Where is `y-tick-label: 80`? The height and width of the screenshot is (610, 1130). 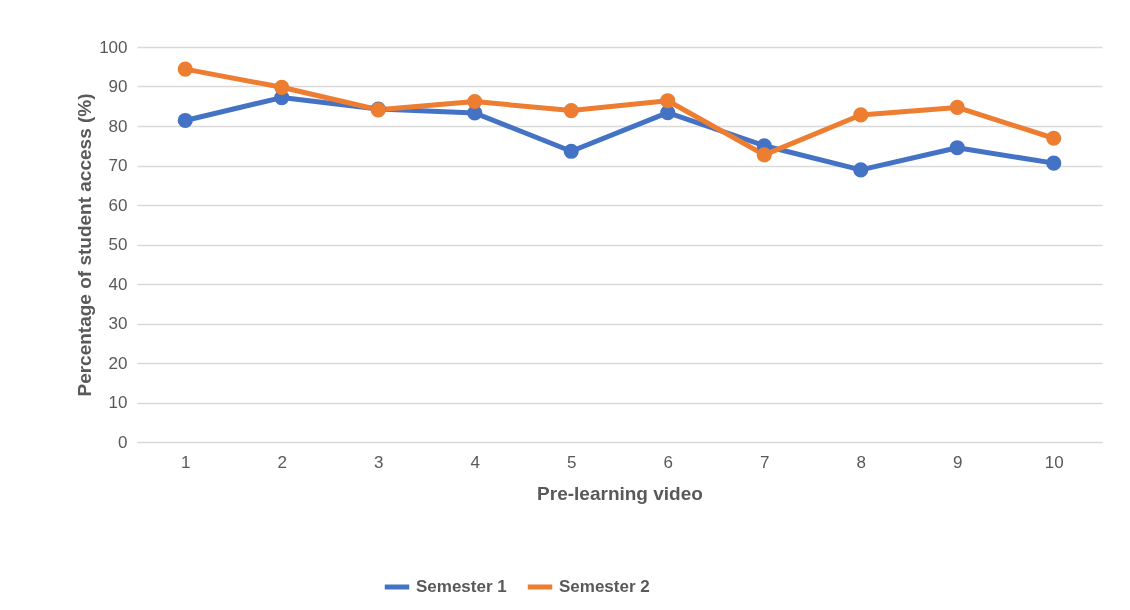
y-tick-label: 80 is located at coordinates (118, 126).